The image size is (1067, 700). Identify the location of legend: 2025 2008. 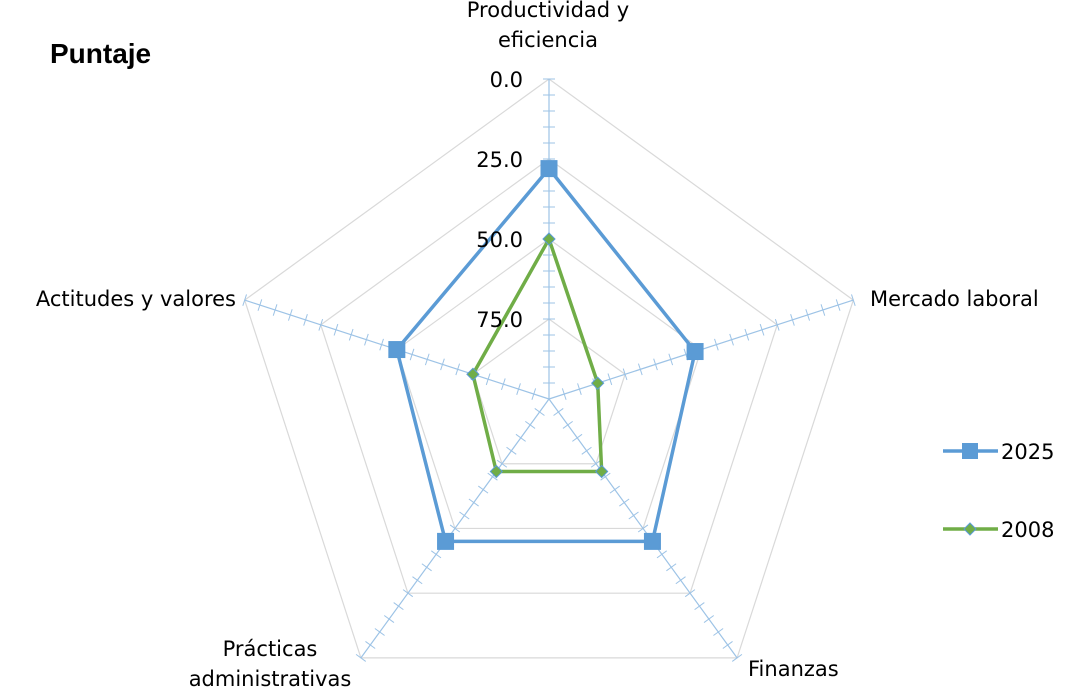
(998, 491).